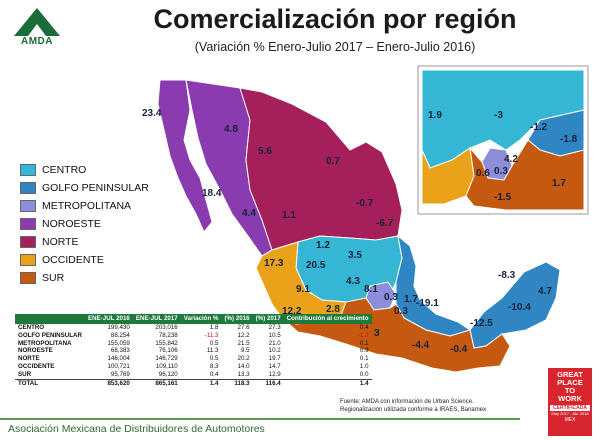 This screenshot has height=440, width=600. Describe the element at coordinates (570, 398) in the screenshot. I see `badge-line: WORK` at that location.